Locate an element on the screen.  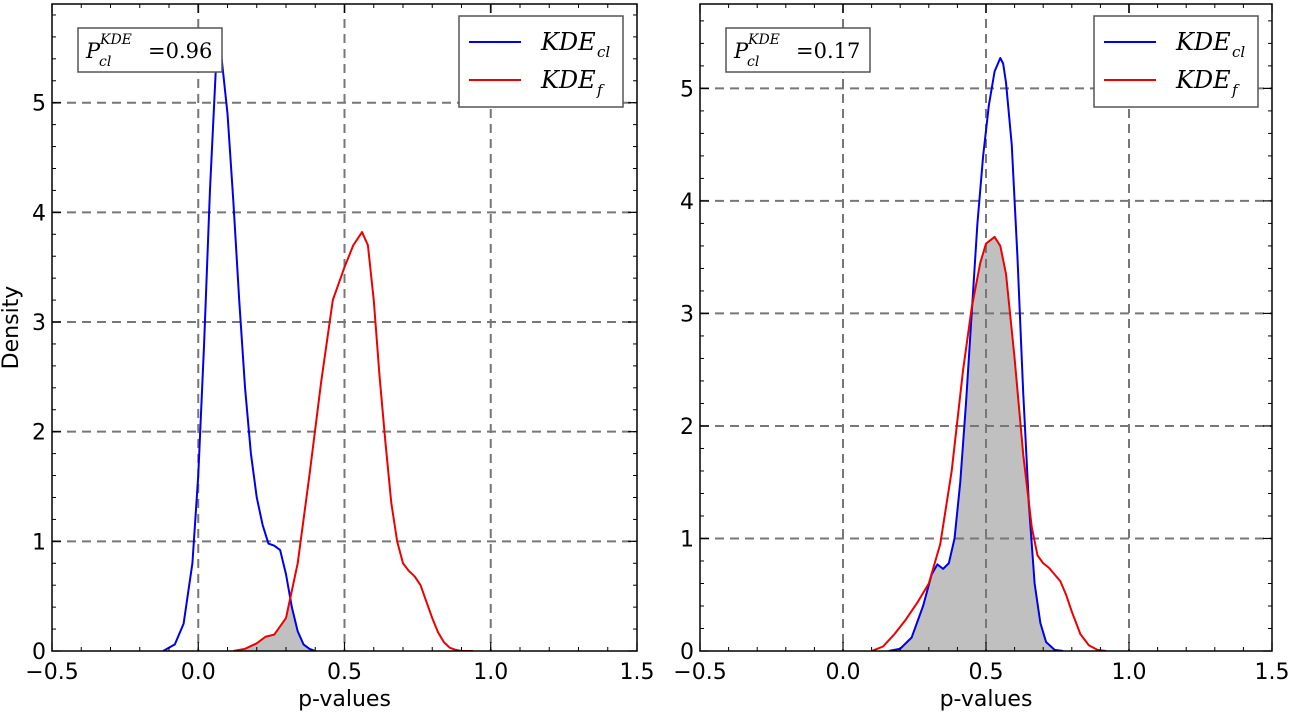
annotation-value: =0.17 is located at coordinates (828, 51).